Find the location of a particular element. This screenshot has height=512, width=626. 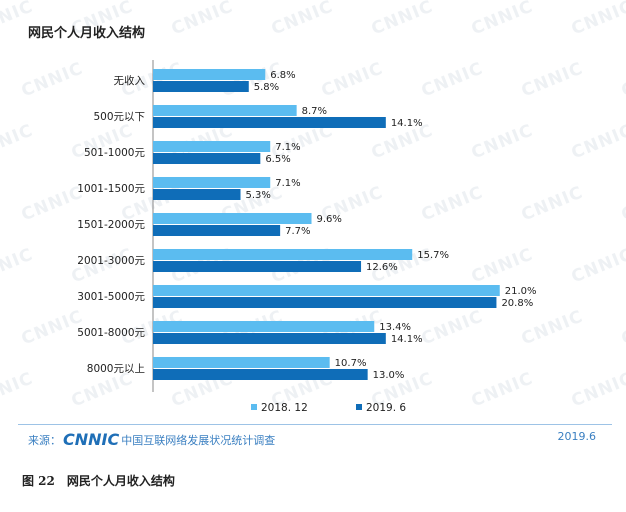

category-label: 8000元以上 is located at coordinates (116, 369).